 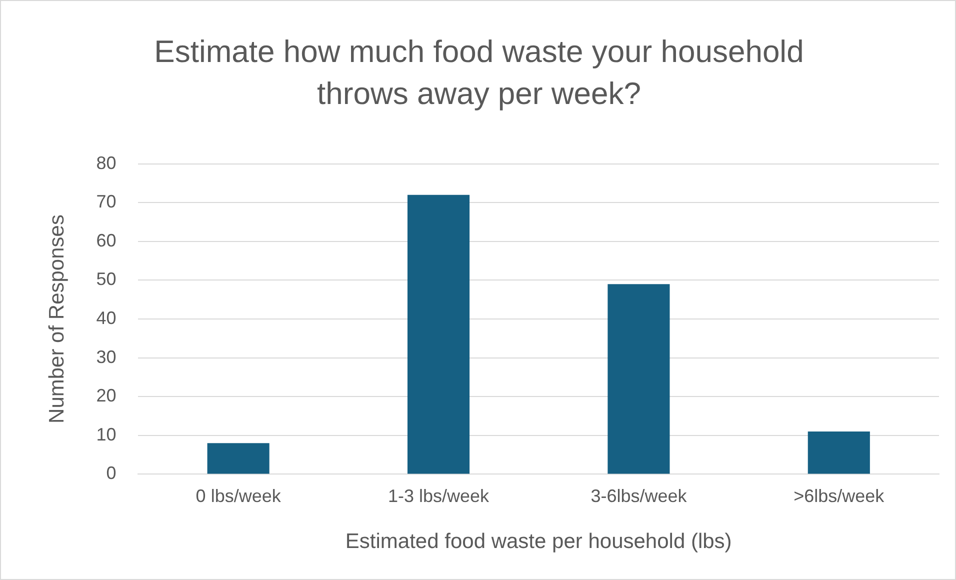 What do you see at coordinates (106, 202) in the screenshot?
I see `y-tick-label: 70` at bounding box center [106, 202].